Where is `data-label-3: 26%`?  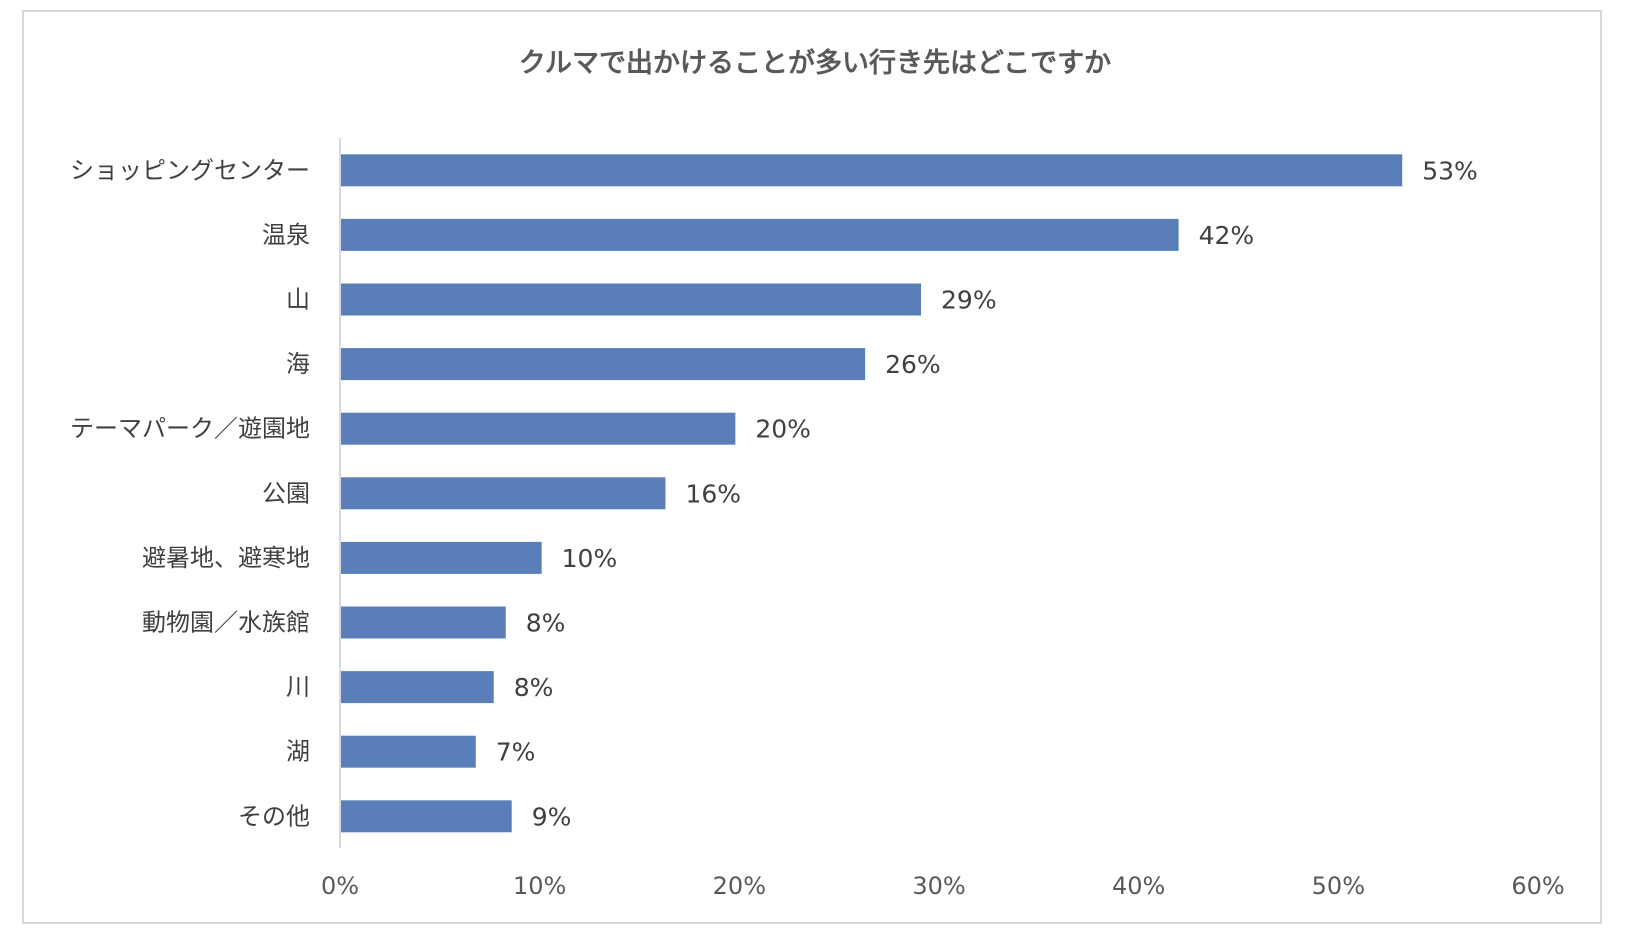 data-label-3: 26% is located at coordinates (913, 364).